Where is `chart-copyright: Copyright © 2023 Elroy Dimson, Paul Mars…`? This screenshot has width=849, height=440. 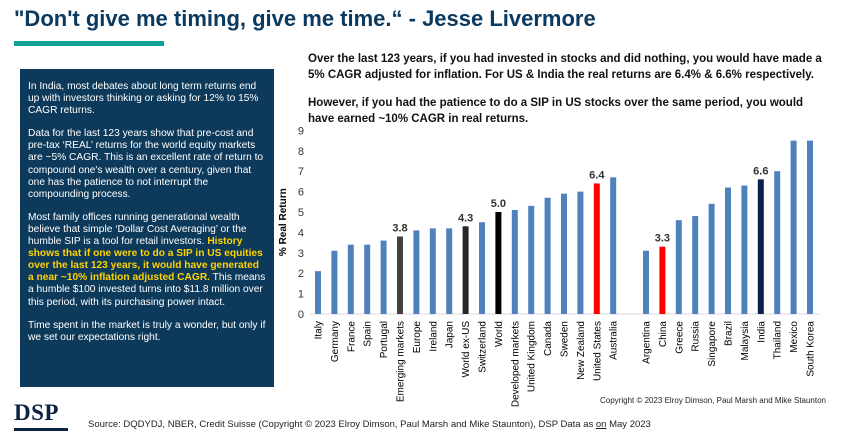 chart-copyright: Copyright © 2023 Elroy Dimson, Paul Mars… is located at coordinates (713, 400).